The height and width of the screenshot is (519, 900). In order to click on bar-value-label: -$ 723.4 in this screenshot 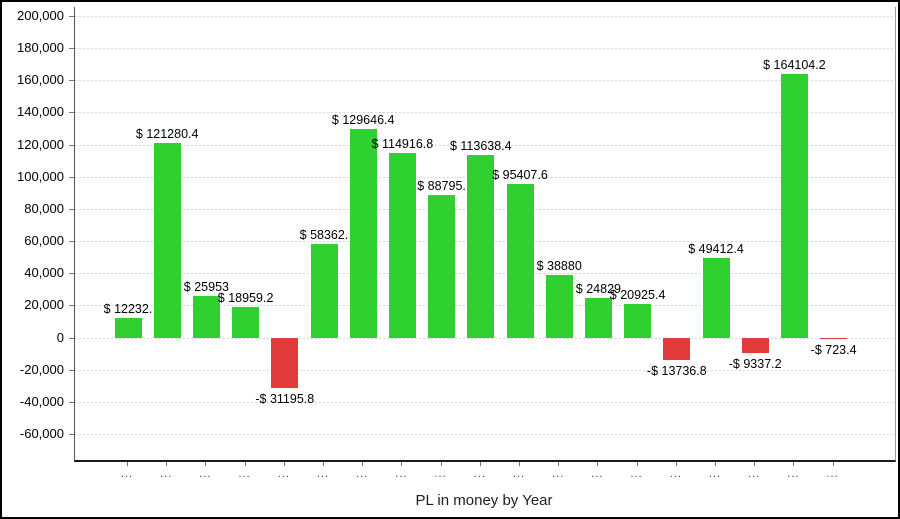, I will do `click(833, 350)`.